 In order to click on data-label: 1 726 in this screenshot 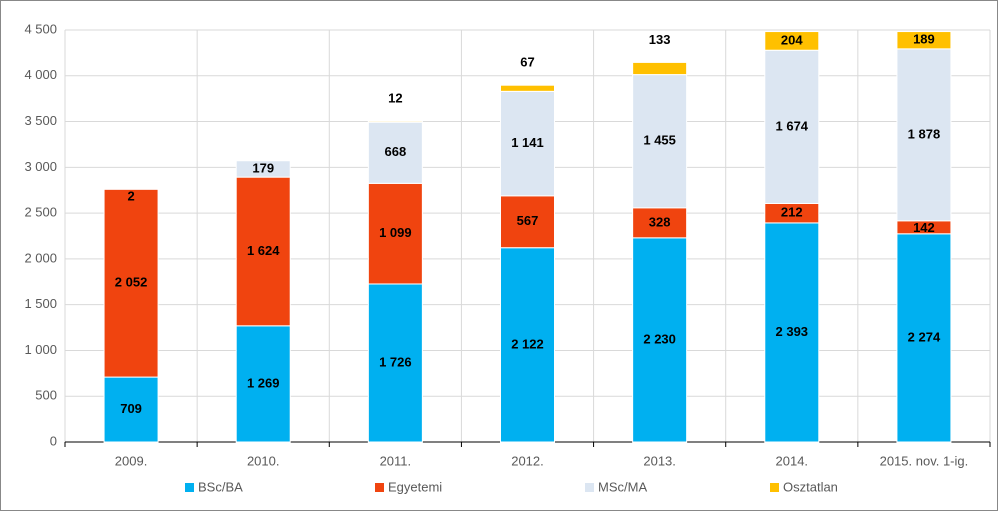, I will do `click(395, 361)`.